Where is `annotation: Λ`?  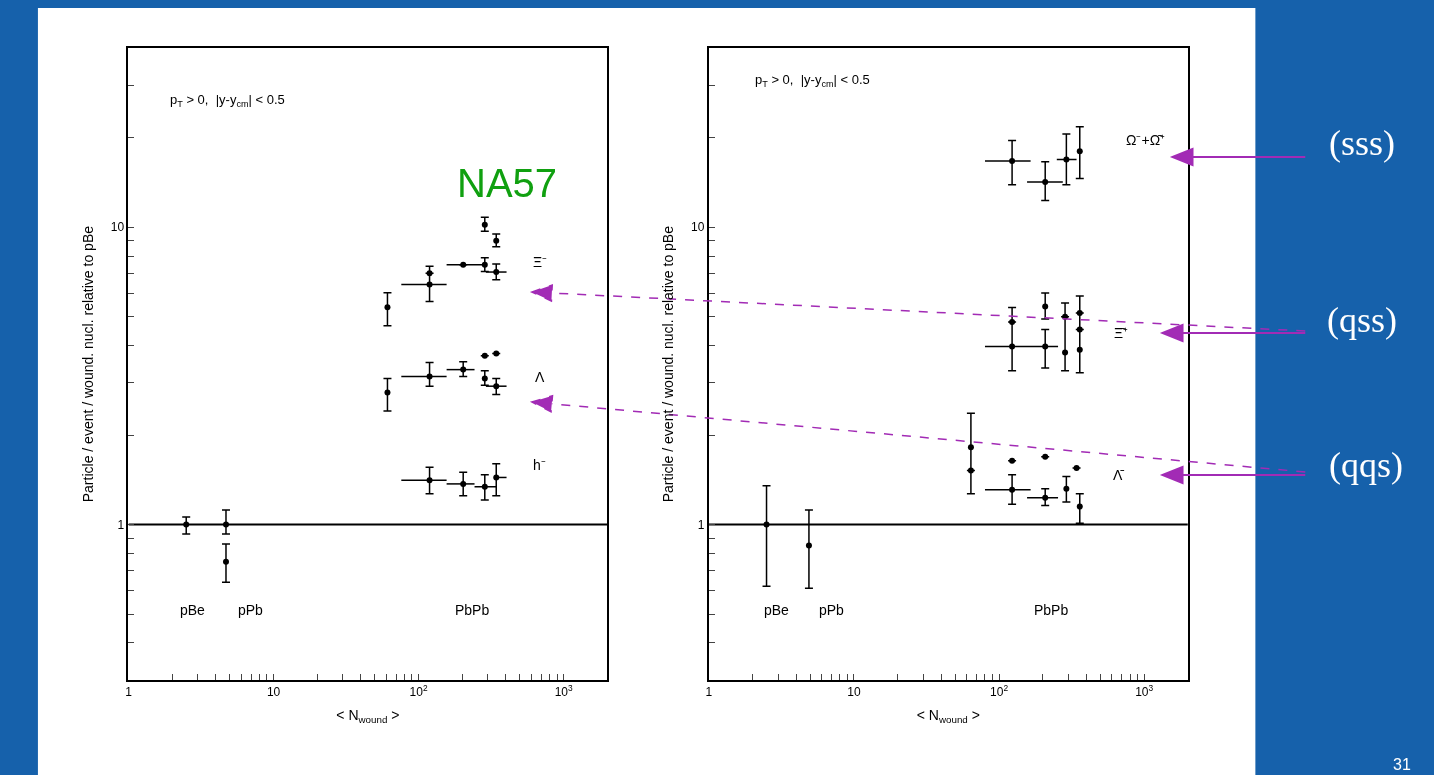
annotation: Λ is located at coordinates (540, 377).